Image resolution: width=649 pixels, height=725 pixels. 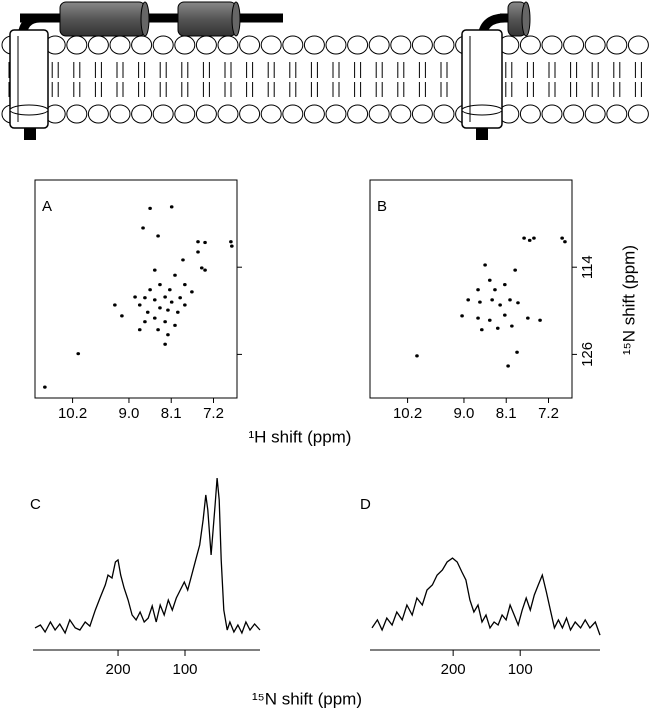 What do you see at coordinates (482, 110) in the screenshot?
I see `tm-helix-end` at bounding box center [482, 110].